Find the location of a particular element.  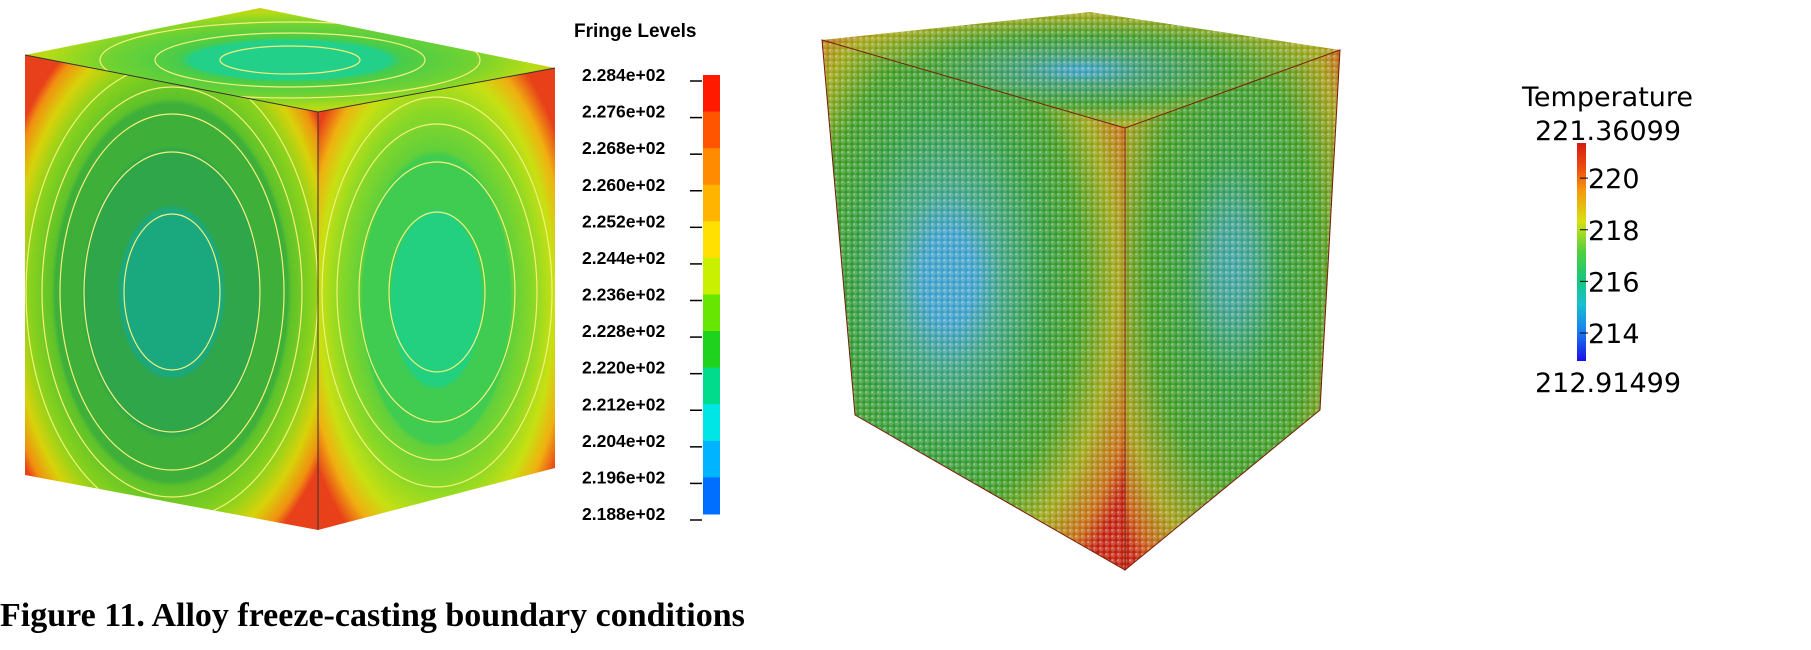

fringe-level-label: 2.284e+02 is located at coordinates (623, 75).